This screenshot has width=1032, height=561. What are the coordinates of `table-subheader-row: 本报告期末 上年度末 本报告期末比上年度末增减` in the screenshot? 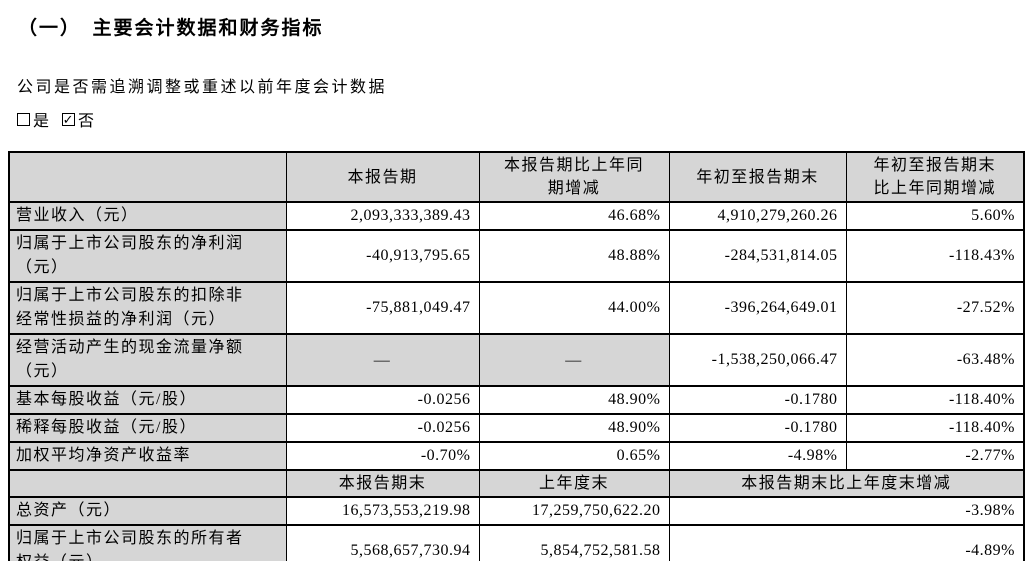 It's located at (516, 483).